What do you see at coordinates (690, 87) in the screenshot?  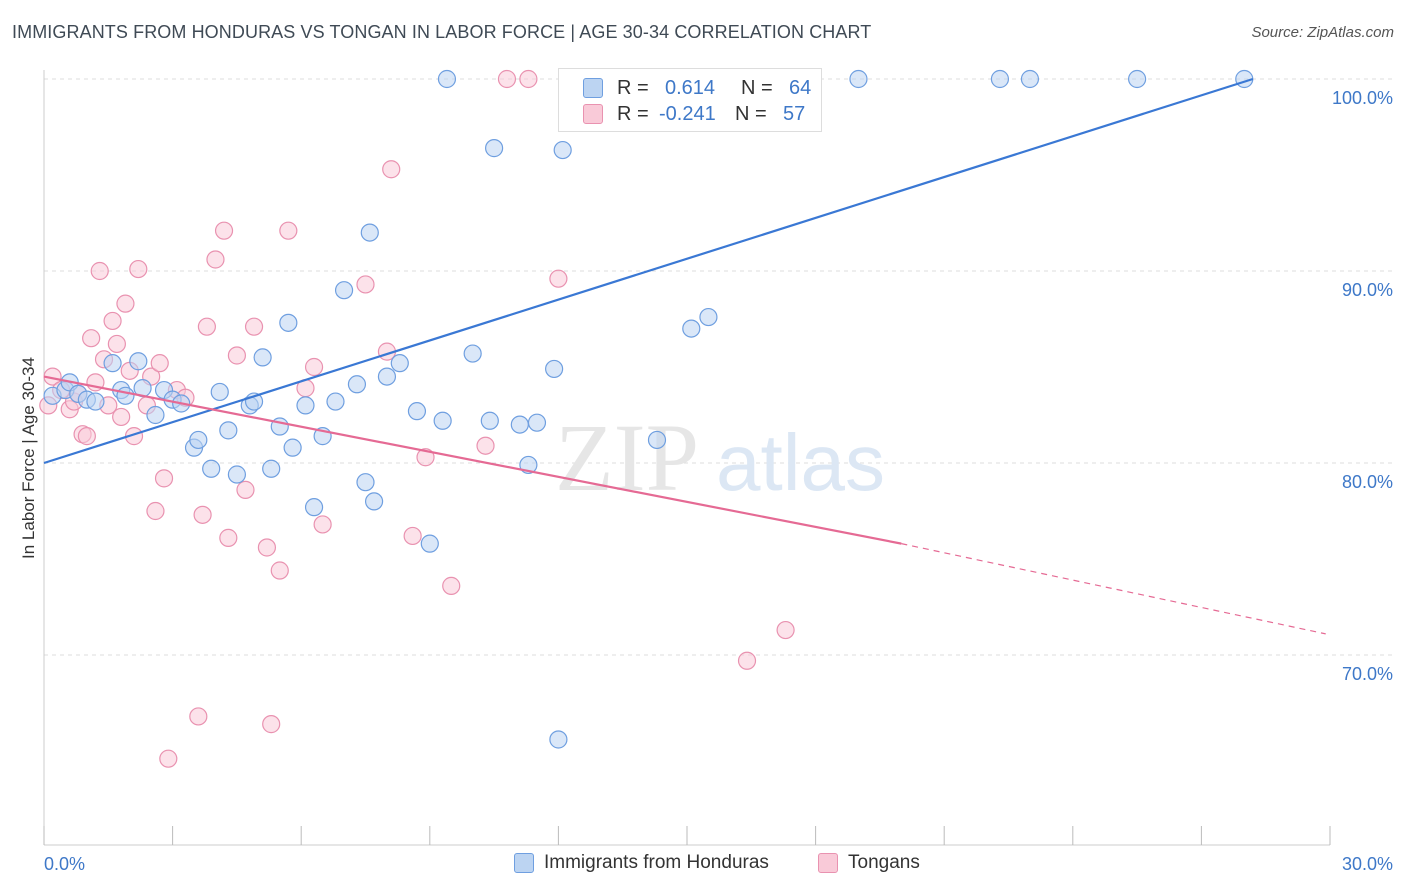 I see `legend-r-honduras: 0.614` at bounding box center [690, 87].